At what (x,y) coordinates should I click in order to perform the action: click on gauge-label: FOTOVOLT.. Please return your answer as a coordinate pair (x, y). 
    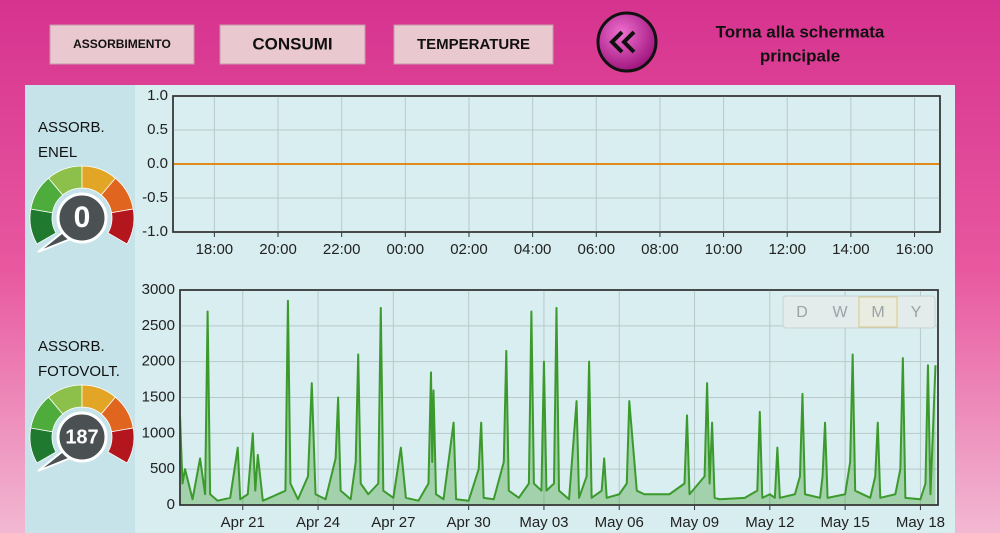
    Looking at the image, I should click on (79, 371).